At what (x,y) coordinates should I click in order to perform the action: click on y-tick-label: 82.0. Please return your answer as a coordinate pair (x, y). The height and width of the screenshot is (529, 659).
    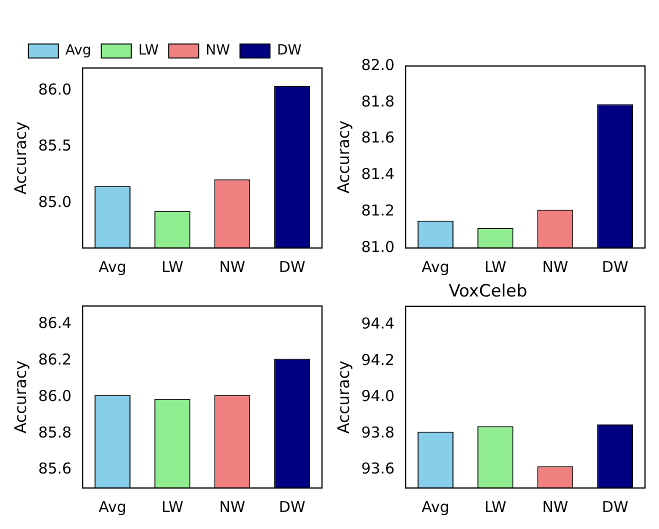
    Looking at the image, I should click on (378, 65).